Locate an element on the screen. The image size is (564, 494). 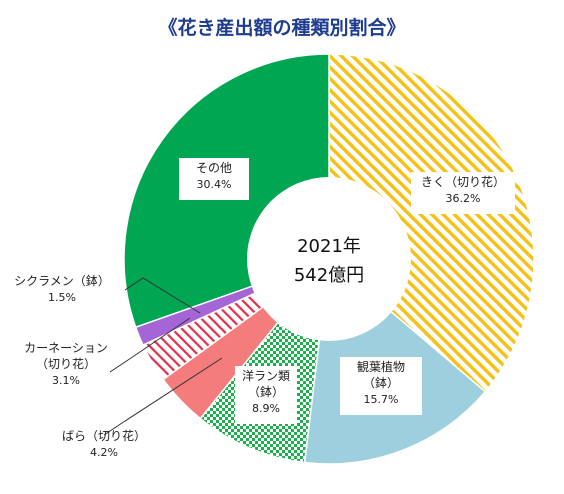
slice-name-3: ばら（切り花） is located at coordinates (104, 435).